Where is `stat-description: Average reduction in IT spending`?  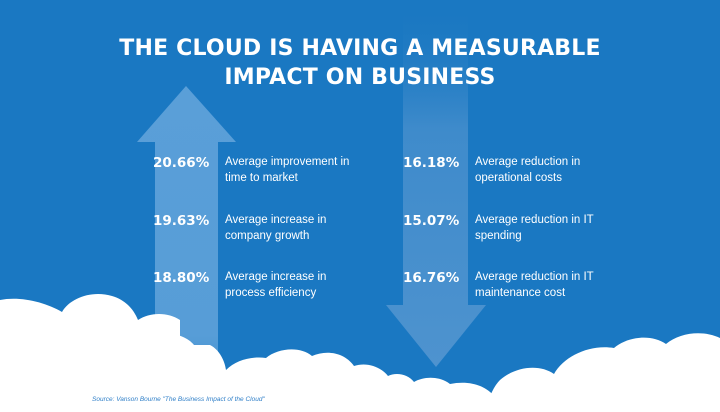
stat-description: Average reduction in IT spending is located at coordinates (540, 228).